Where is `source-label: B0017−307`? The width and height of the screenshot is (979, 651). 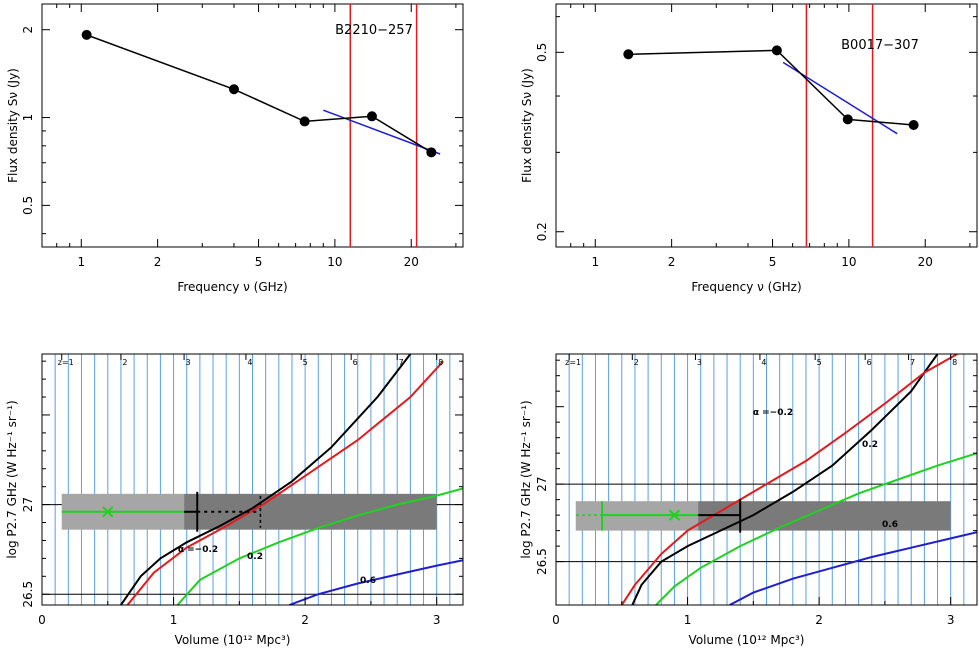 source-label: B0017−307 is located at coordinates (880, 45).